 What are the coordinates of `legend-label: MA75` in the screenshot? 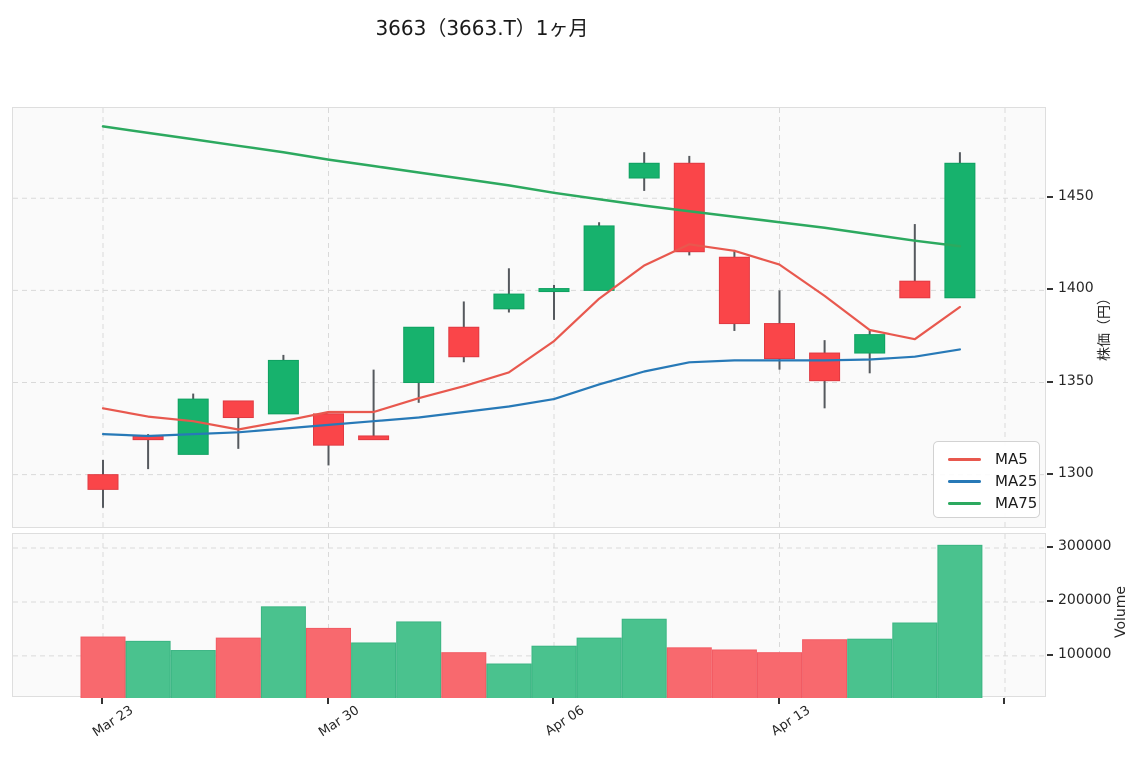 It's located at (1016, 503).